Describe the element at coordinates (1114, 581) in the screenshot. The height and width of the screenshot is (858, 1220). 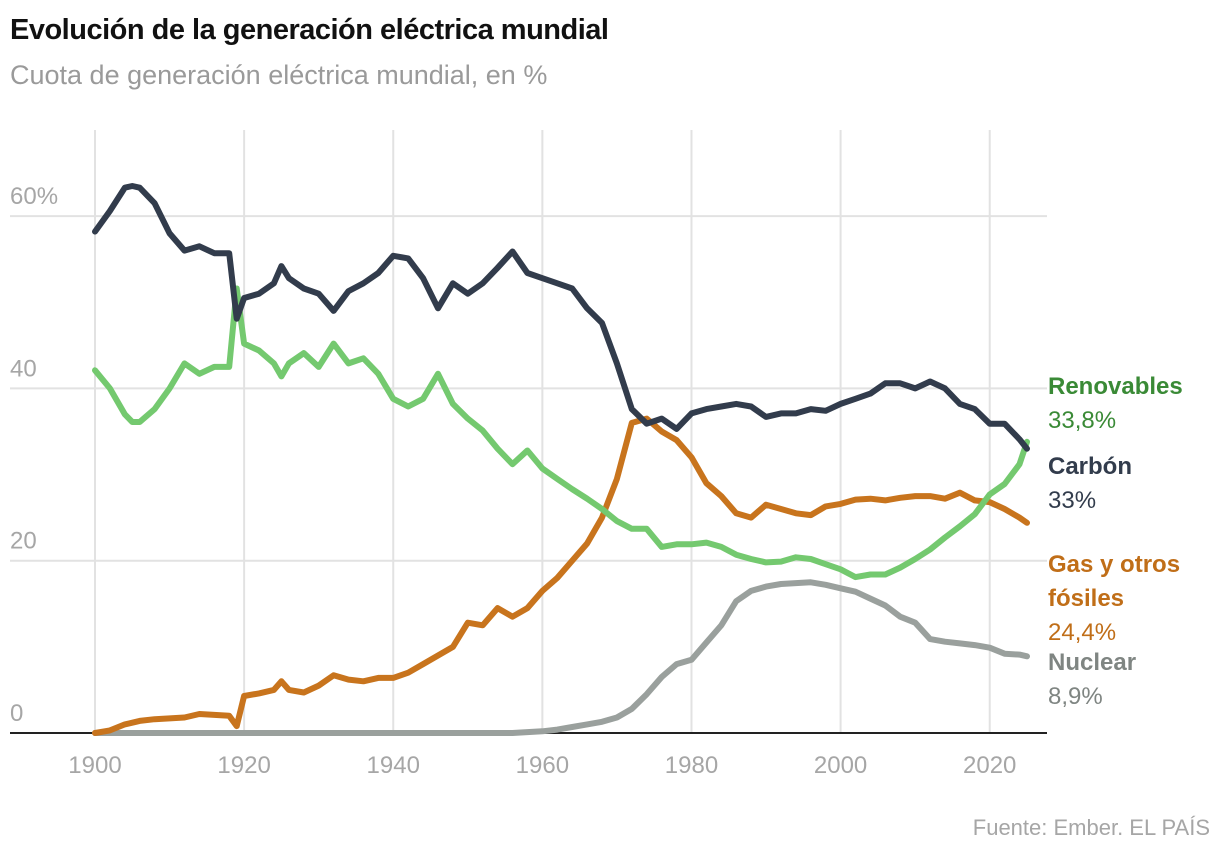
I see `legend-name: Gas y otros fósiles` at that location.